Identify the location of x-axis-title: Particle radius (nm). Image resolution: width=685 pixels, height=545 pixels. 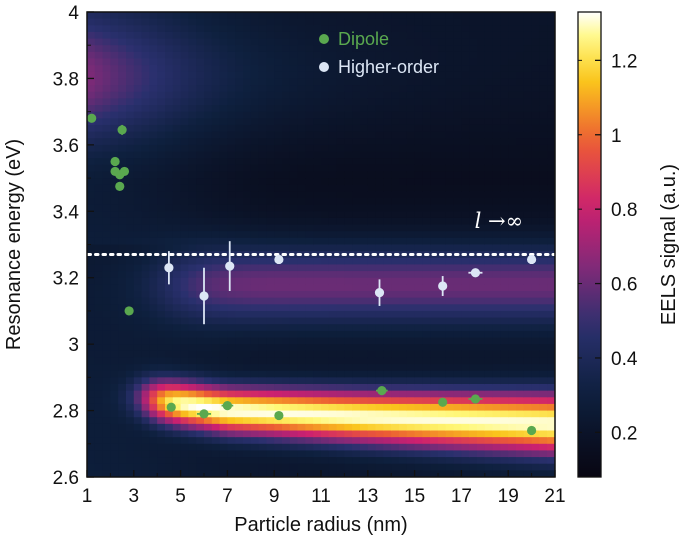
(320, 525).